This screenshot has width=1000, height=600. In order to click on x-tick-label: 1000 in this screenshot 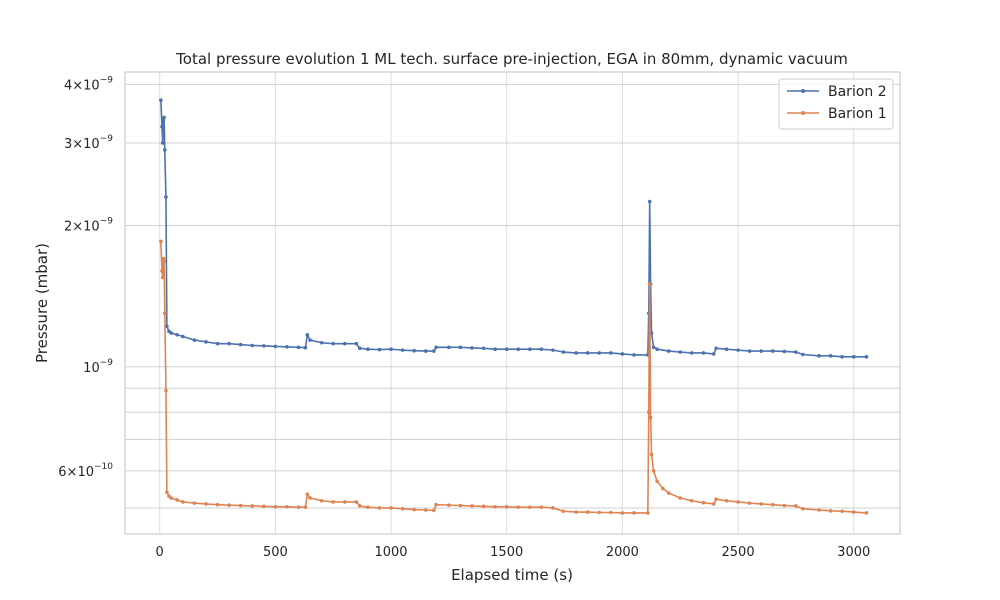, I will do `click(390, 552)`.